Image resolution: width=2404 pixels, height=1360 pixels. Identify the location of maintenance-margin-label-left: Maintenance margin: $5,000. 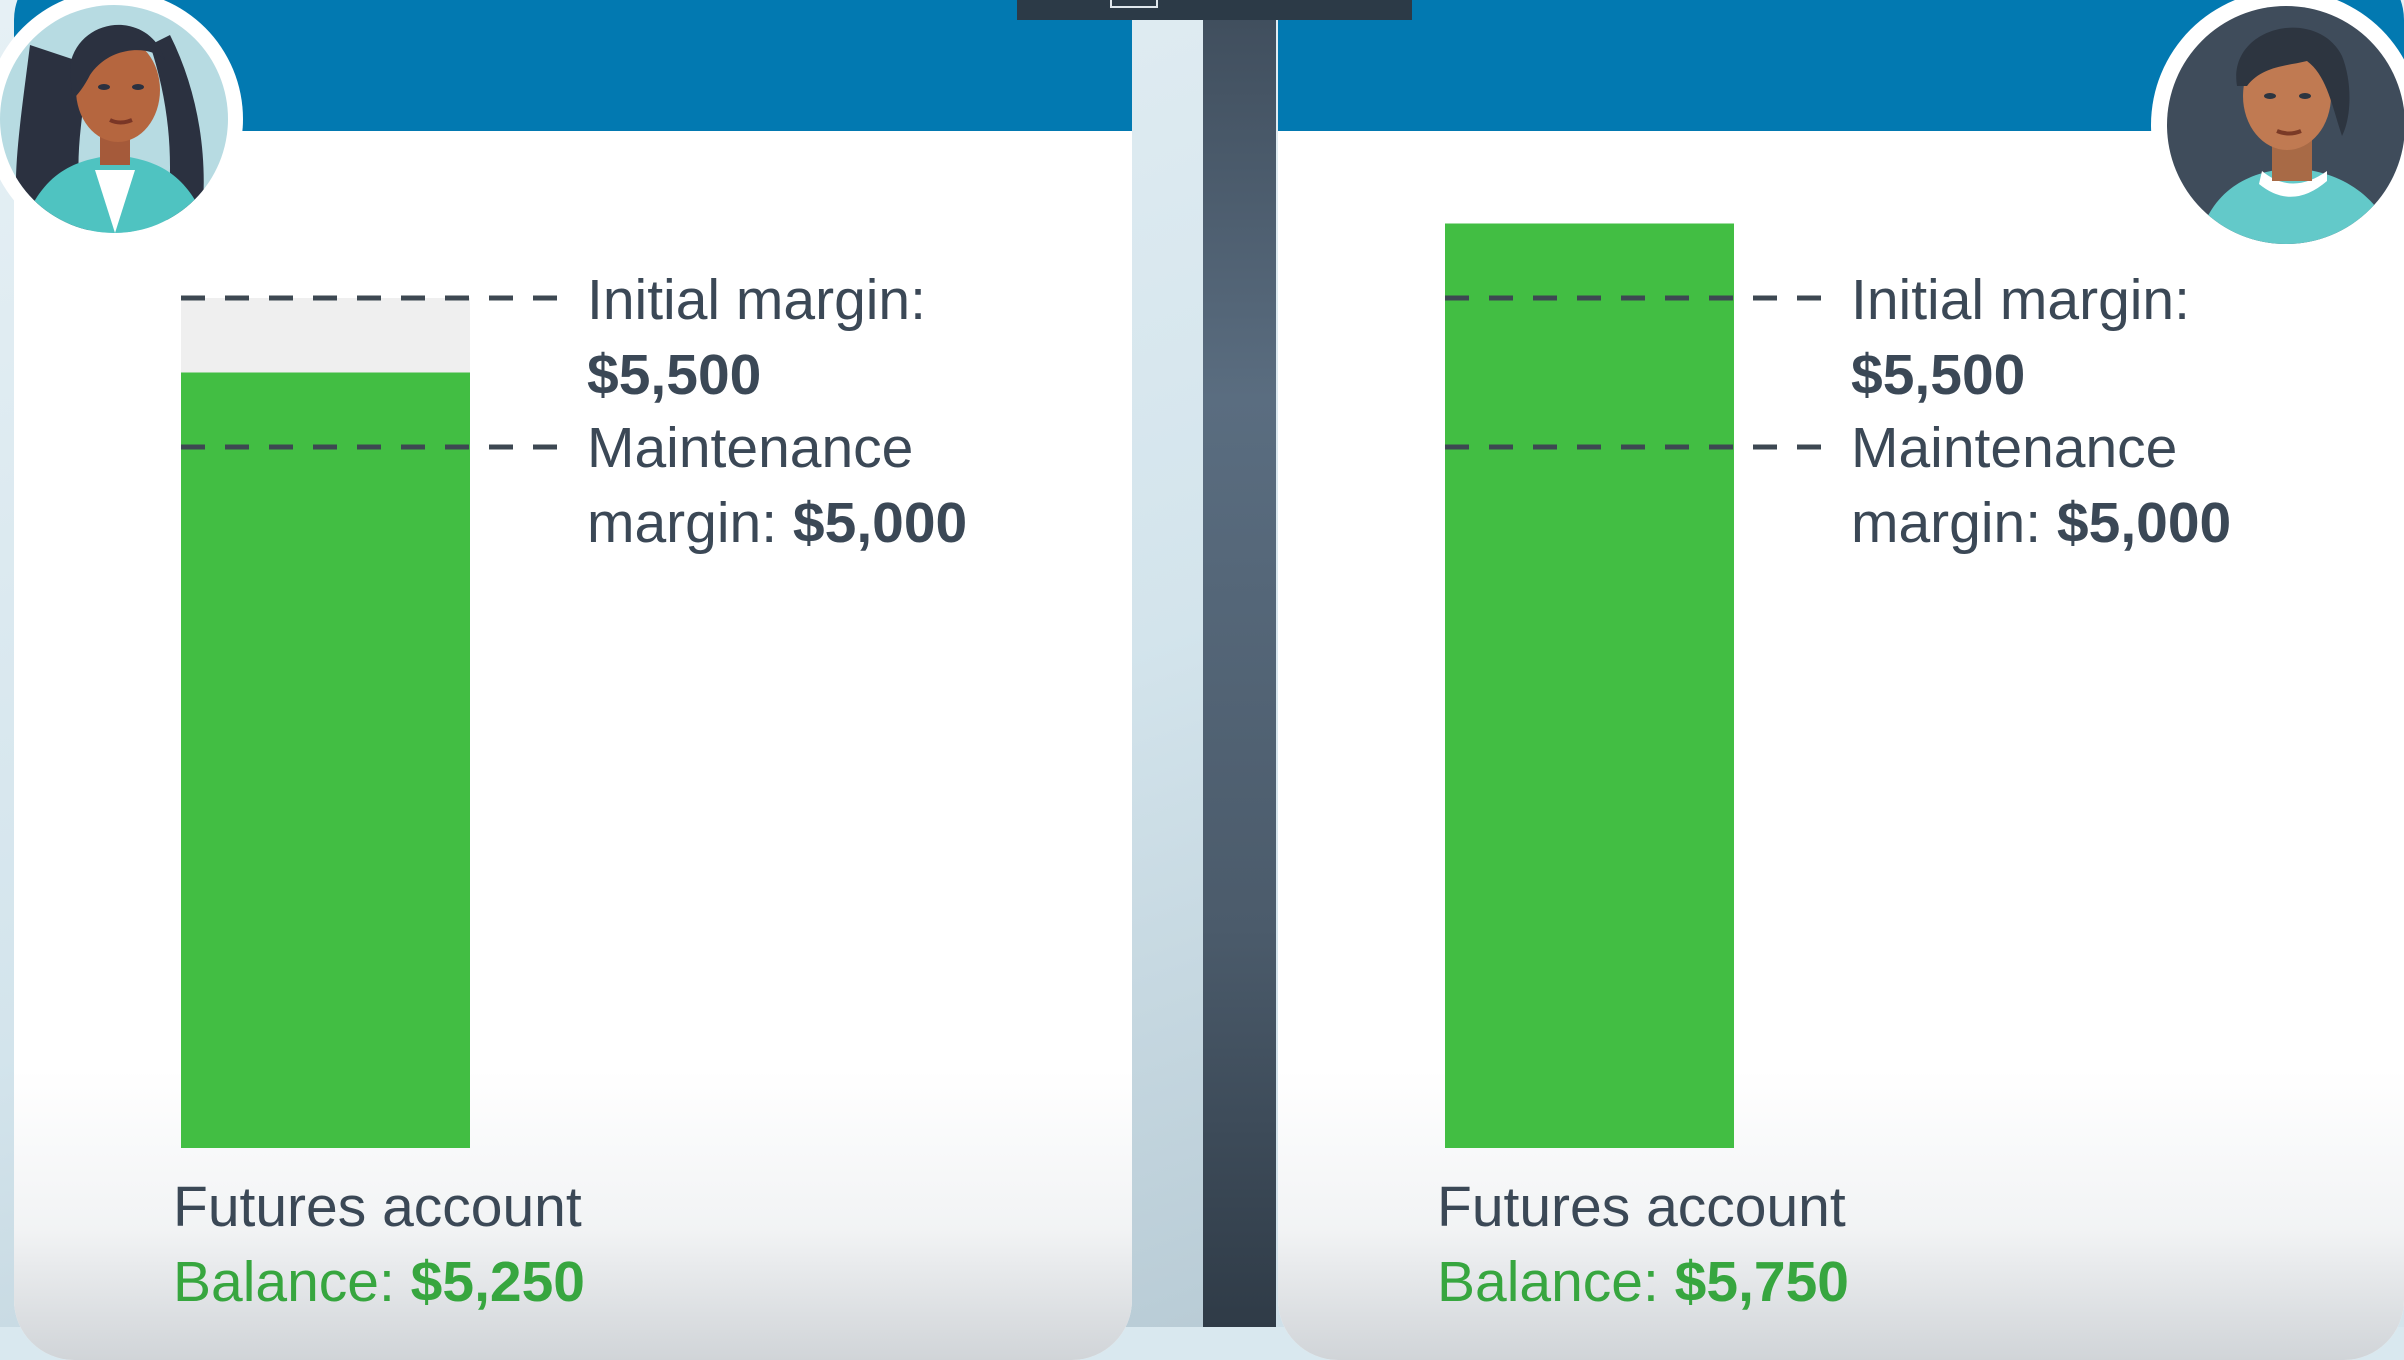
(777, 486).